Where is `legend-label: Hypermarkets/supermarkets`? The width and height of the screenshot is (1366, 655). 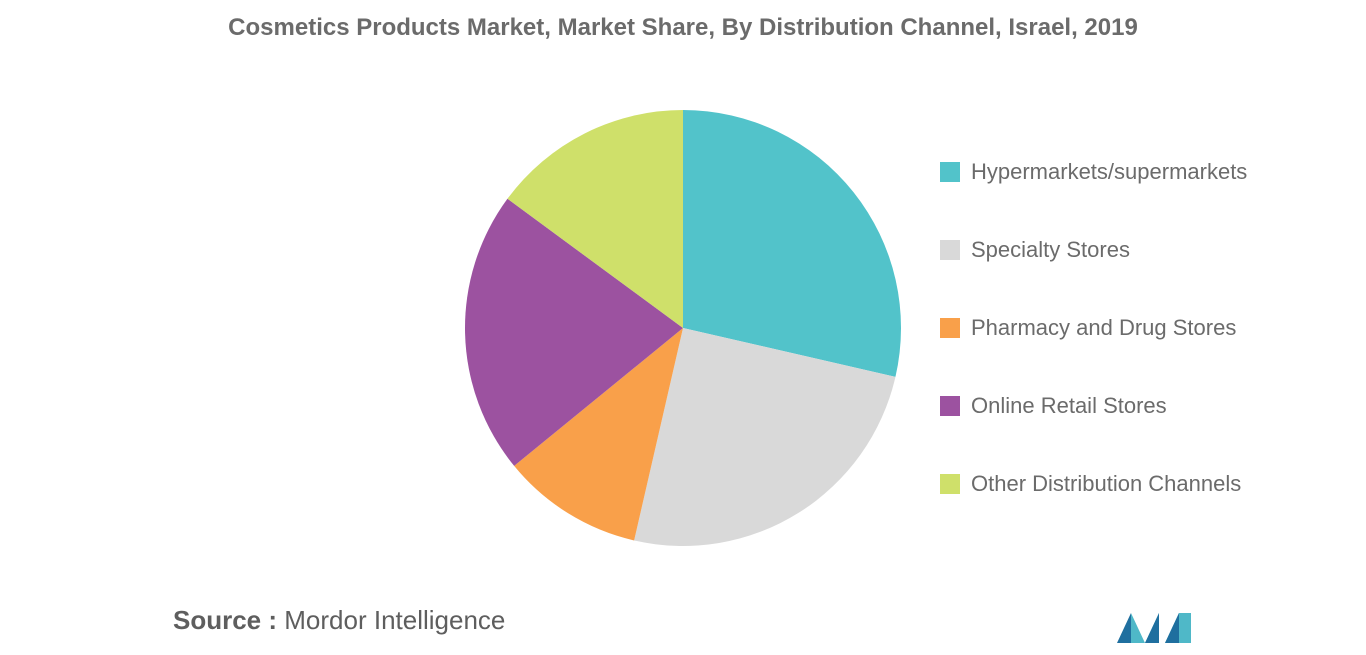
legend-label: Hypermarkets/supermarkets is located at coordinates (1109, 171).